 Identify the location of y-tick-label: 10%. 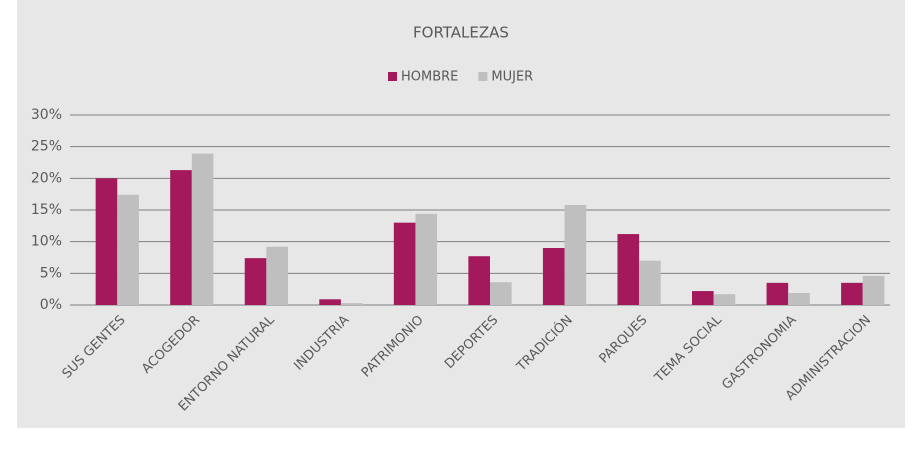
(46, 242).